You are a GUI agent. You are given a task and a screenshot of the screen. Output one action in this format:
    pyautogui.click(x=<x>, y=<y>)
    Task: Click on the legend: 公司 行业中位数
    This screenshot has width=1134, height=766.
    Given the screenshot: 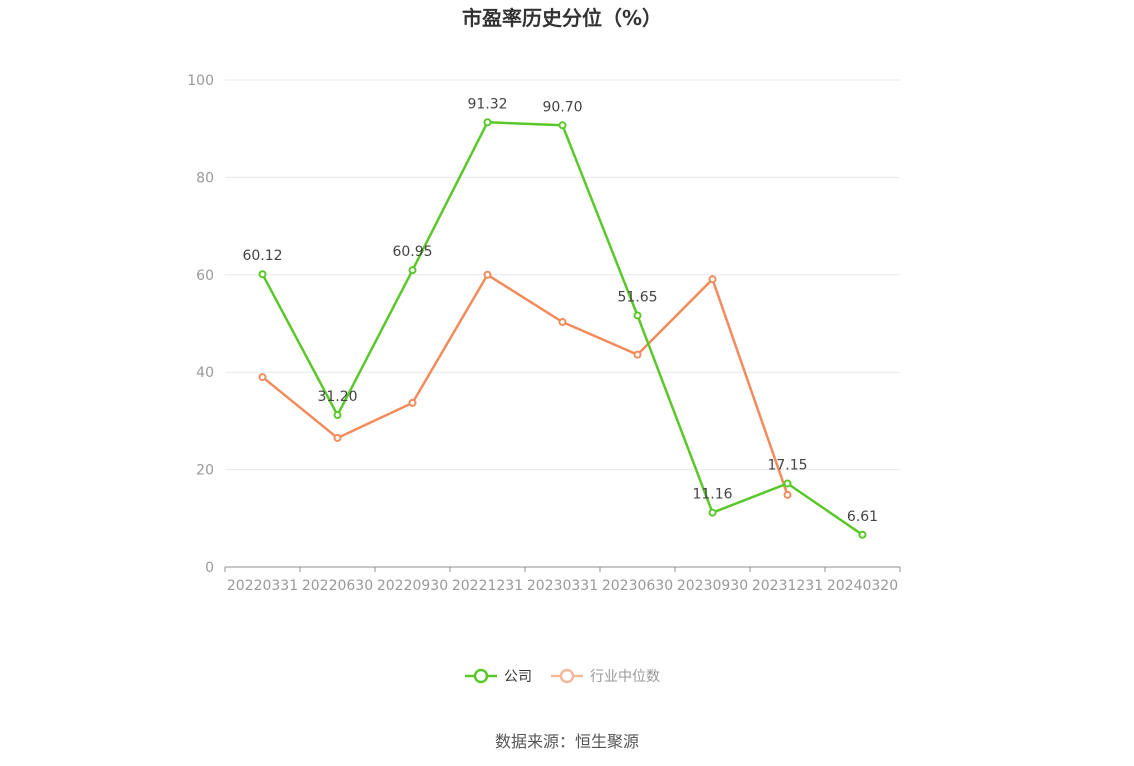 What is the action you would take?
    pyautogui.click(x=562, y=676)
    